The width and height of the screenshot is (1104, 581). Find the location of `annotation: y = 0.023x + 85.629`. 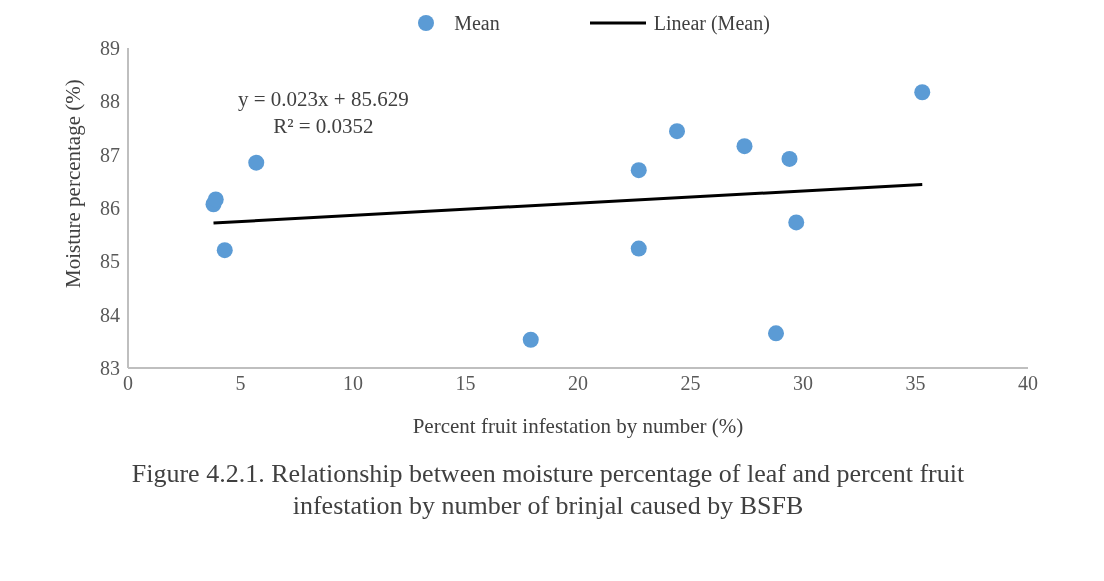

annotation: y = 0.023x + 85.629 is located at coordinates (323, 99).